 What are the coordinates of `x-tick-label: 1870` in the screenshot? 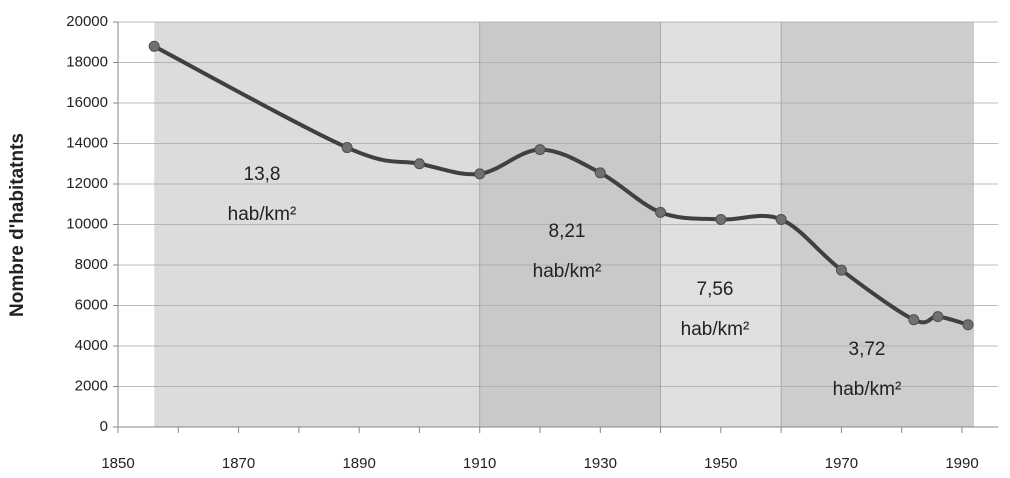 It's located at (238, 463).